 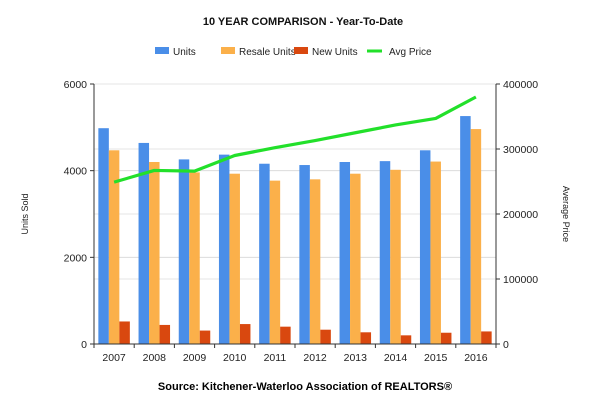 I want to click on bar-units-2016, so click(x=465, y=230).